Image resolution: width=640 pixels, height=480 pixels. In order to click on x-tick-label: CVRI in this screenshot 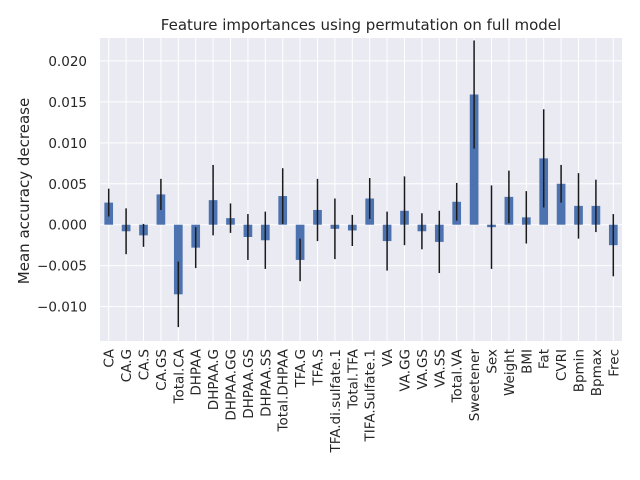, I will do `click(562, 365)`.